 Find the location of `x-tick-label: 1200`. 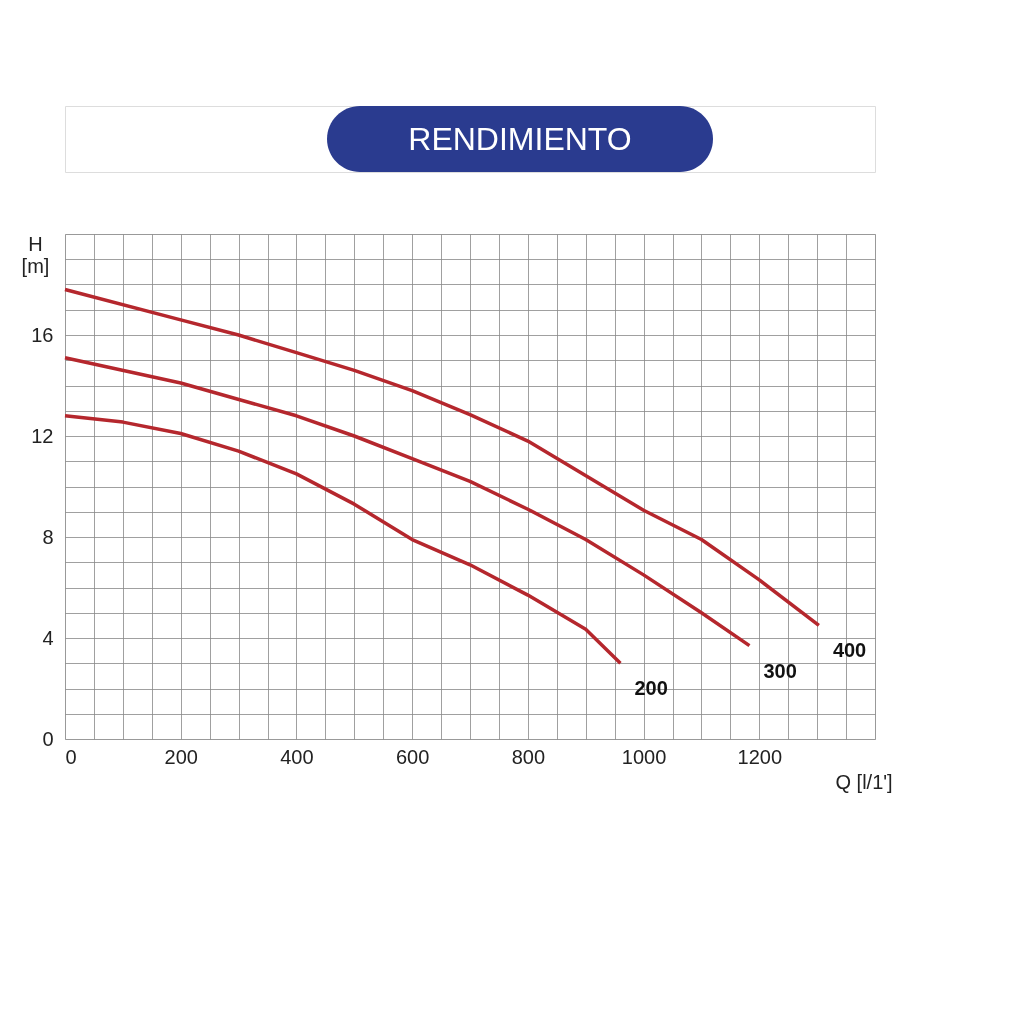

x-tick-label: 1200 is located at coordinates (760, 756).